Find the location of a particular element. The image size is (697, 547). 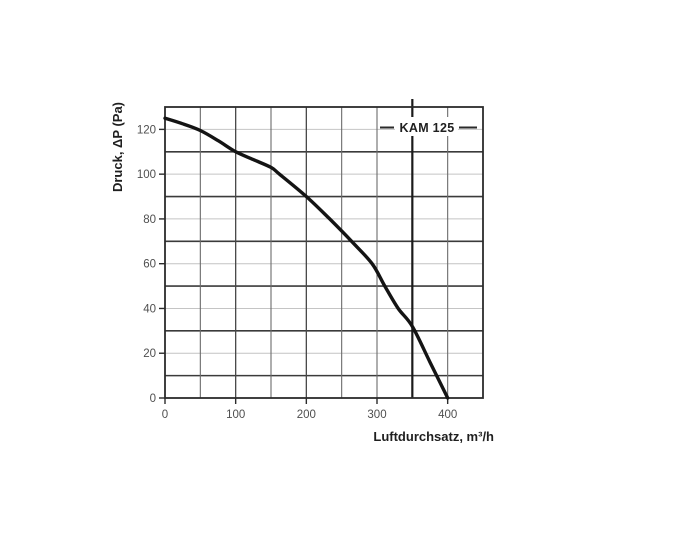

x-tick-labels: 0 100 200 300 400 is located at coordinates (309, 415).